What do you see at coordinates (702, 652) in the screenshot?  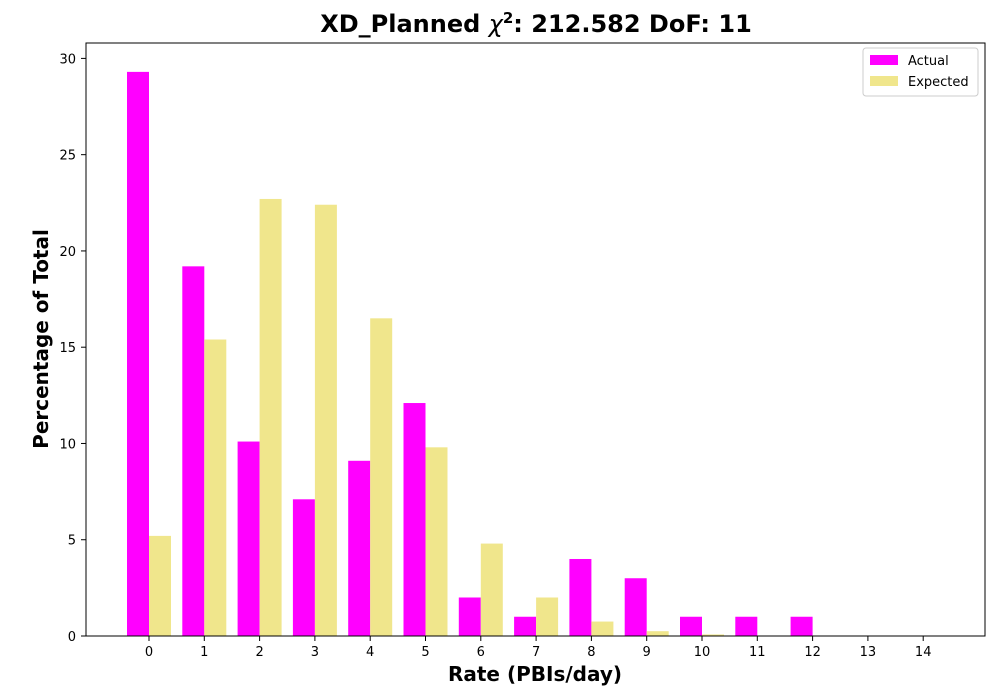 I see `x-tick-label-10: 10` at bounding box center [702, 652].